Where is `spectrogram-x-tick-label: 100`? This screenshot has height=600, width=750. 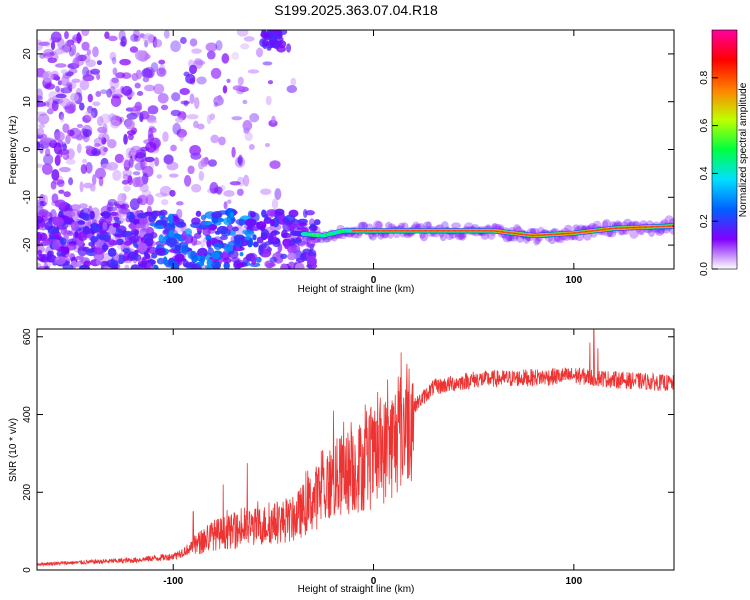 spectrogram-x-tick-label: 100 is located at coordinates (573, 280).